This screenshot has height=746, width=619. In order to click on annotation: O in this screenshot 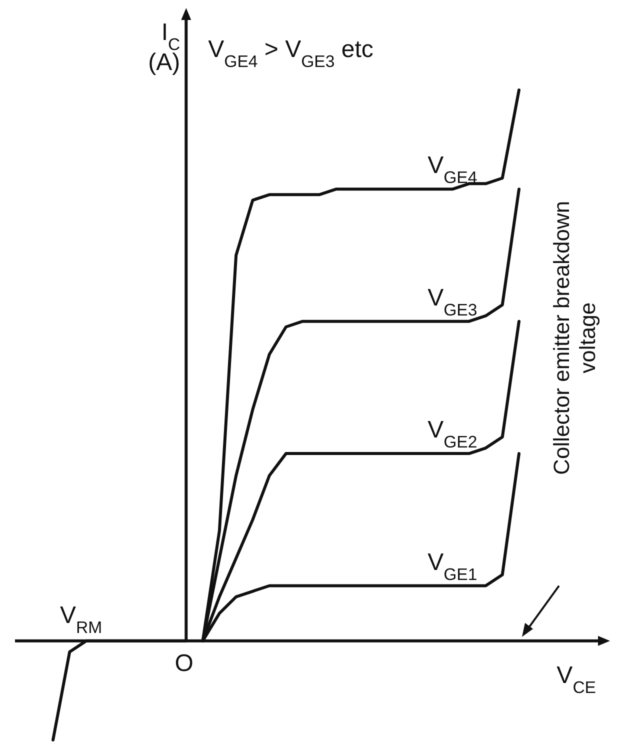, I will do `click(184, 663)`.